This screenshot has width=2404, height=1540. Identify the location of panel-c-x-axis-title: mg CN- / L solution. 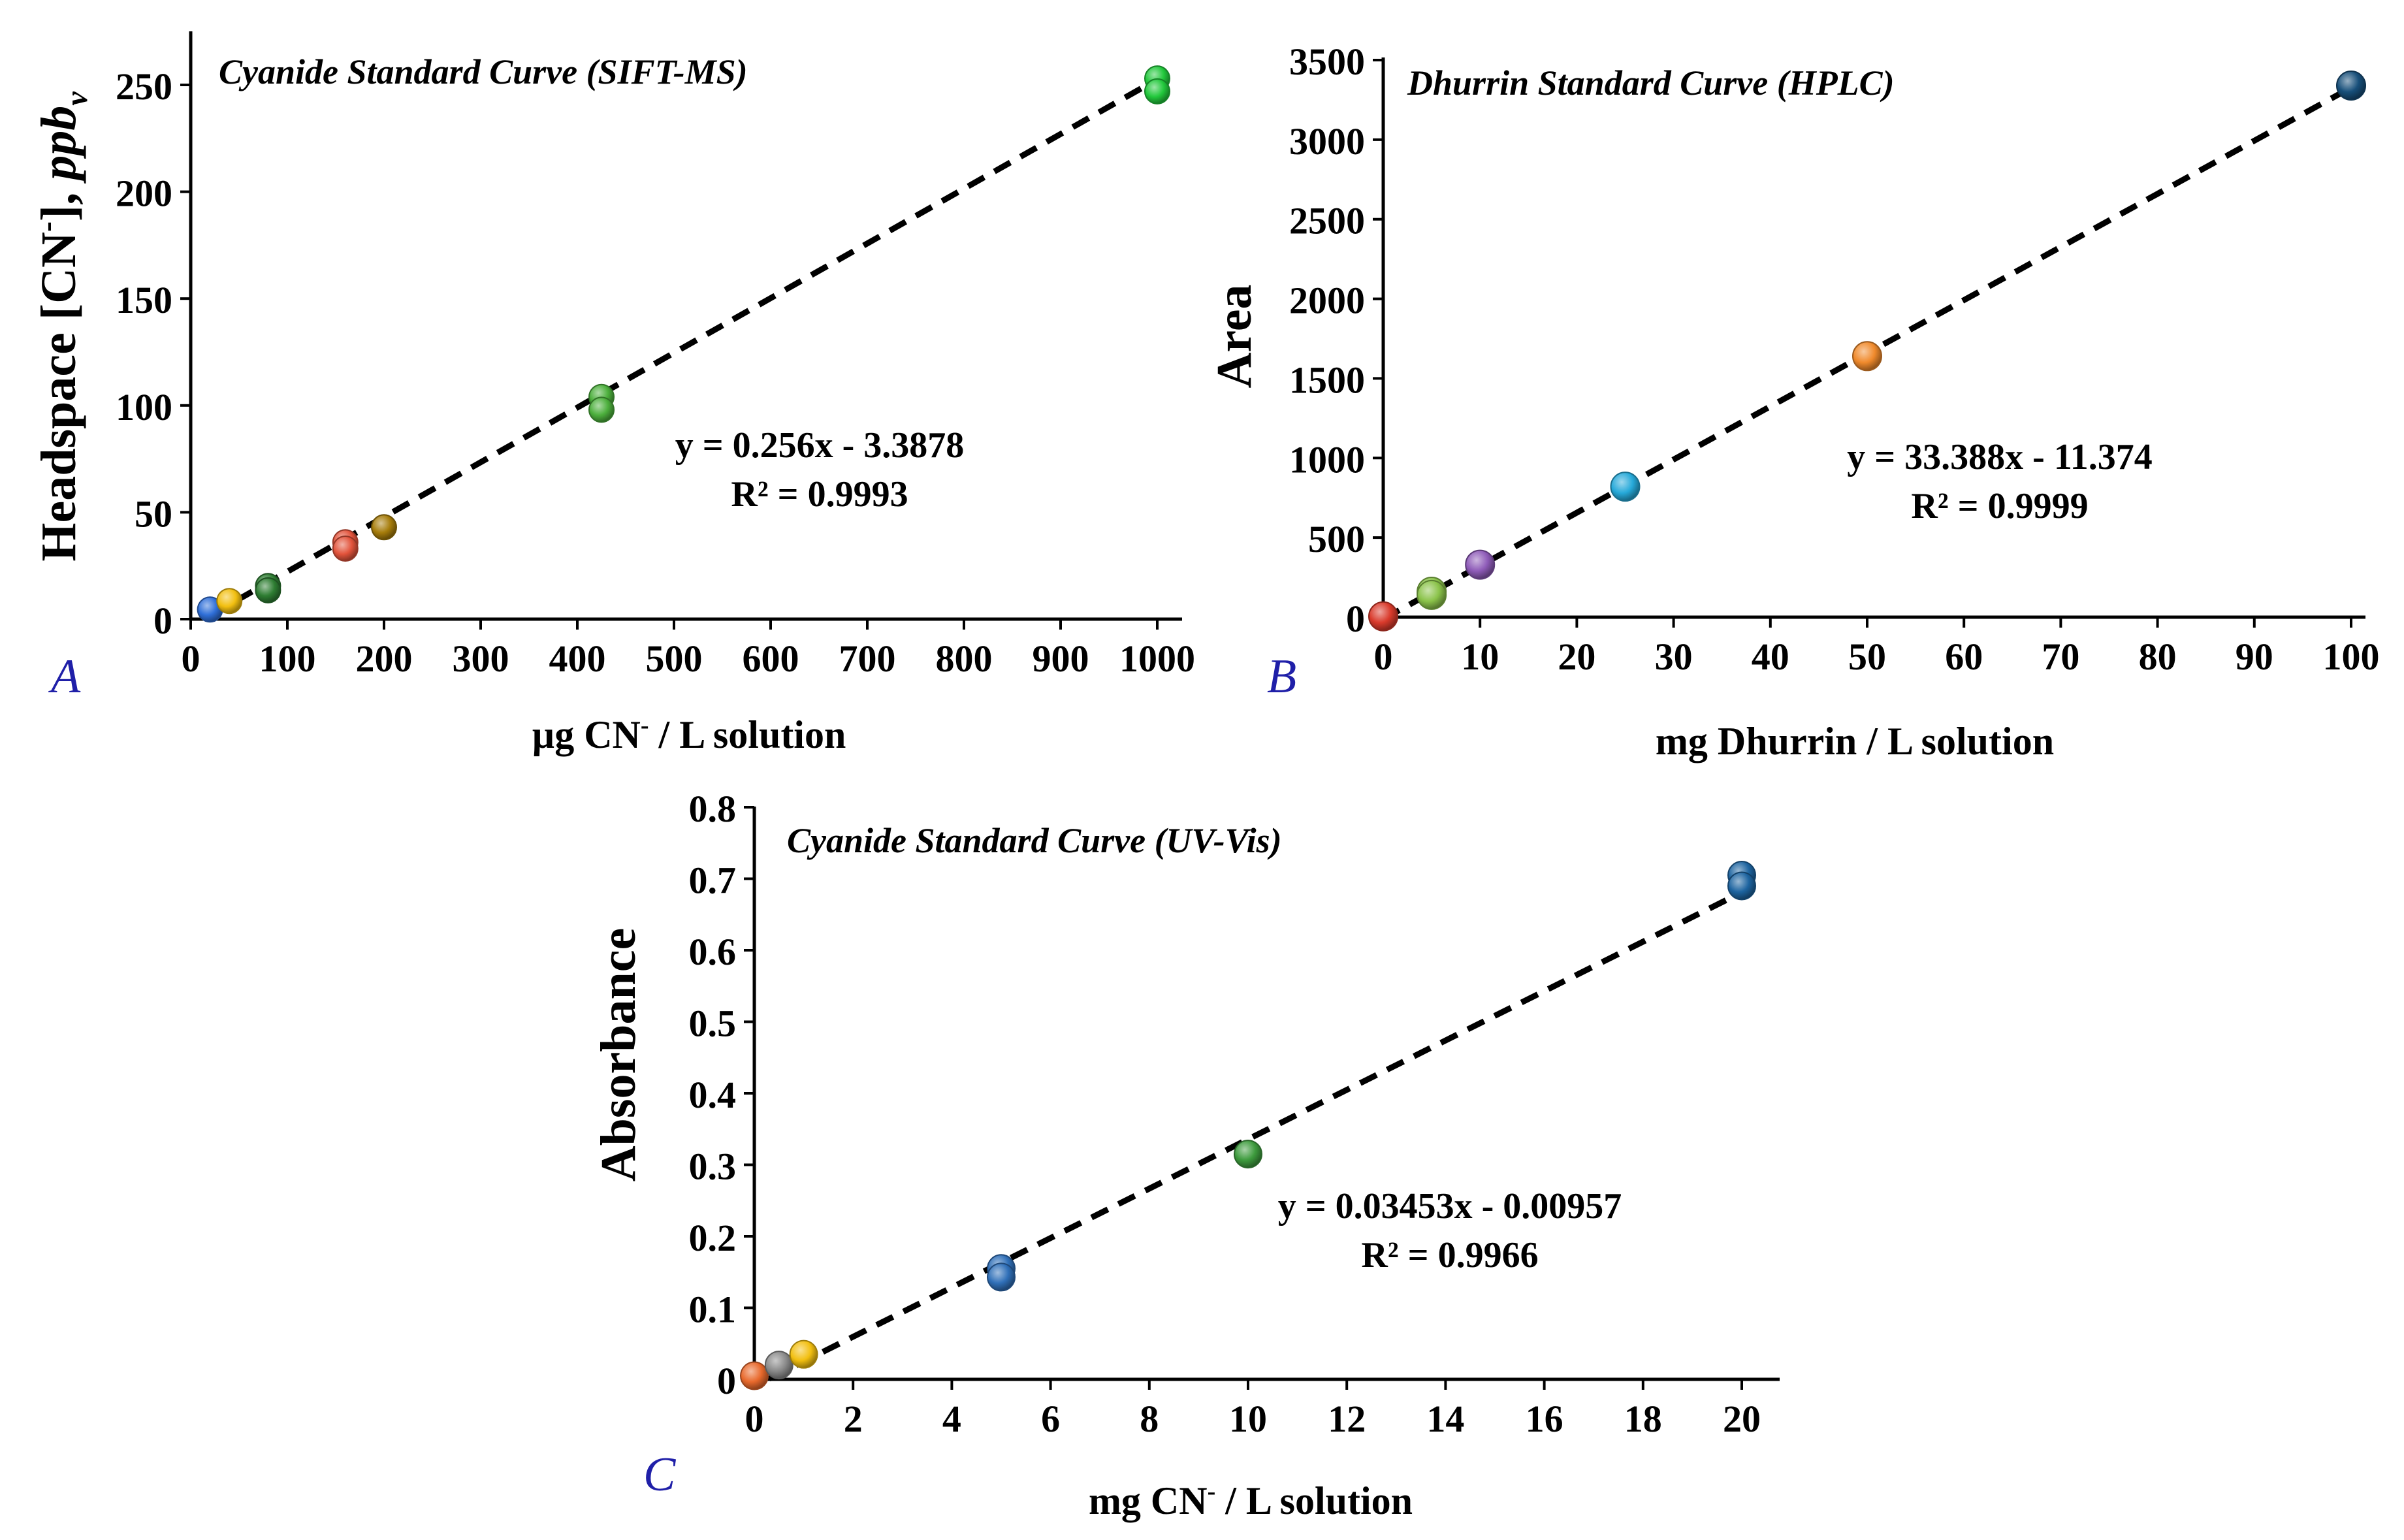
(1251, 1500).